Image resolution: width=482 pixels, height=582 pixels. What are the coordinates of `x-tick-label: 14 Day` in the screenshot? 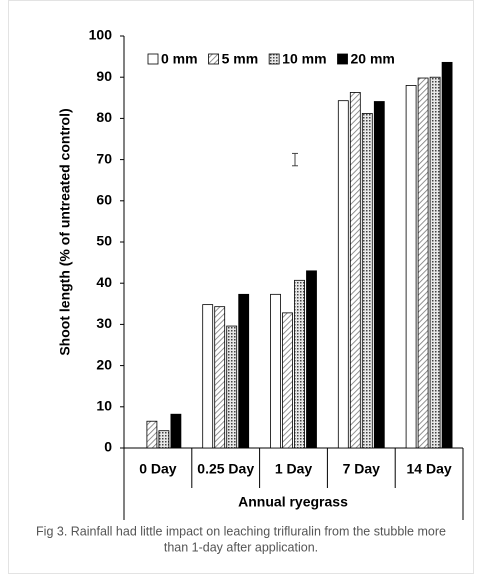 It's located at (429, 469).